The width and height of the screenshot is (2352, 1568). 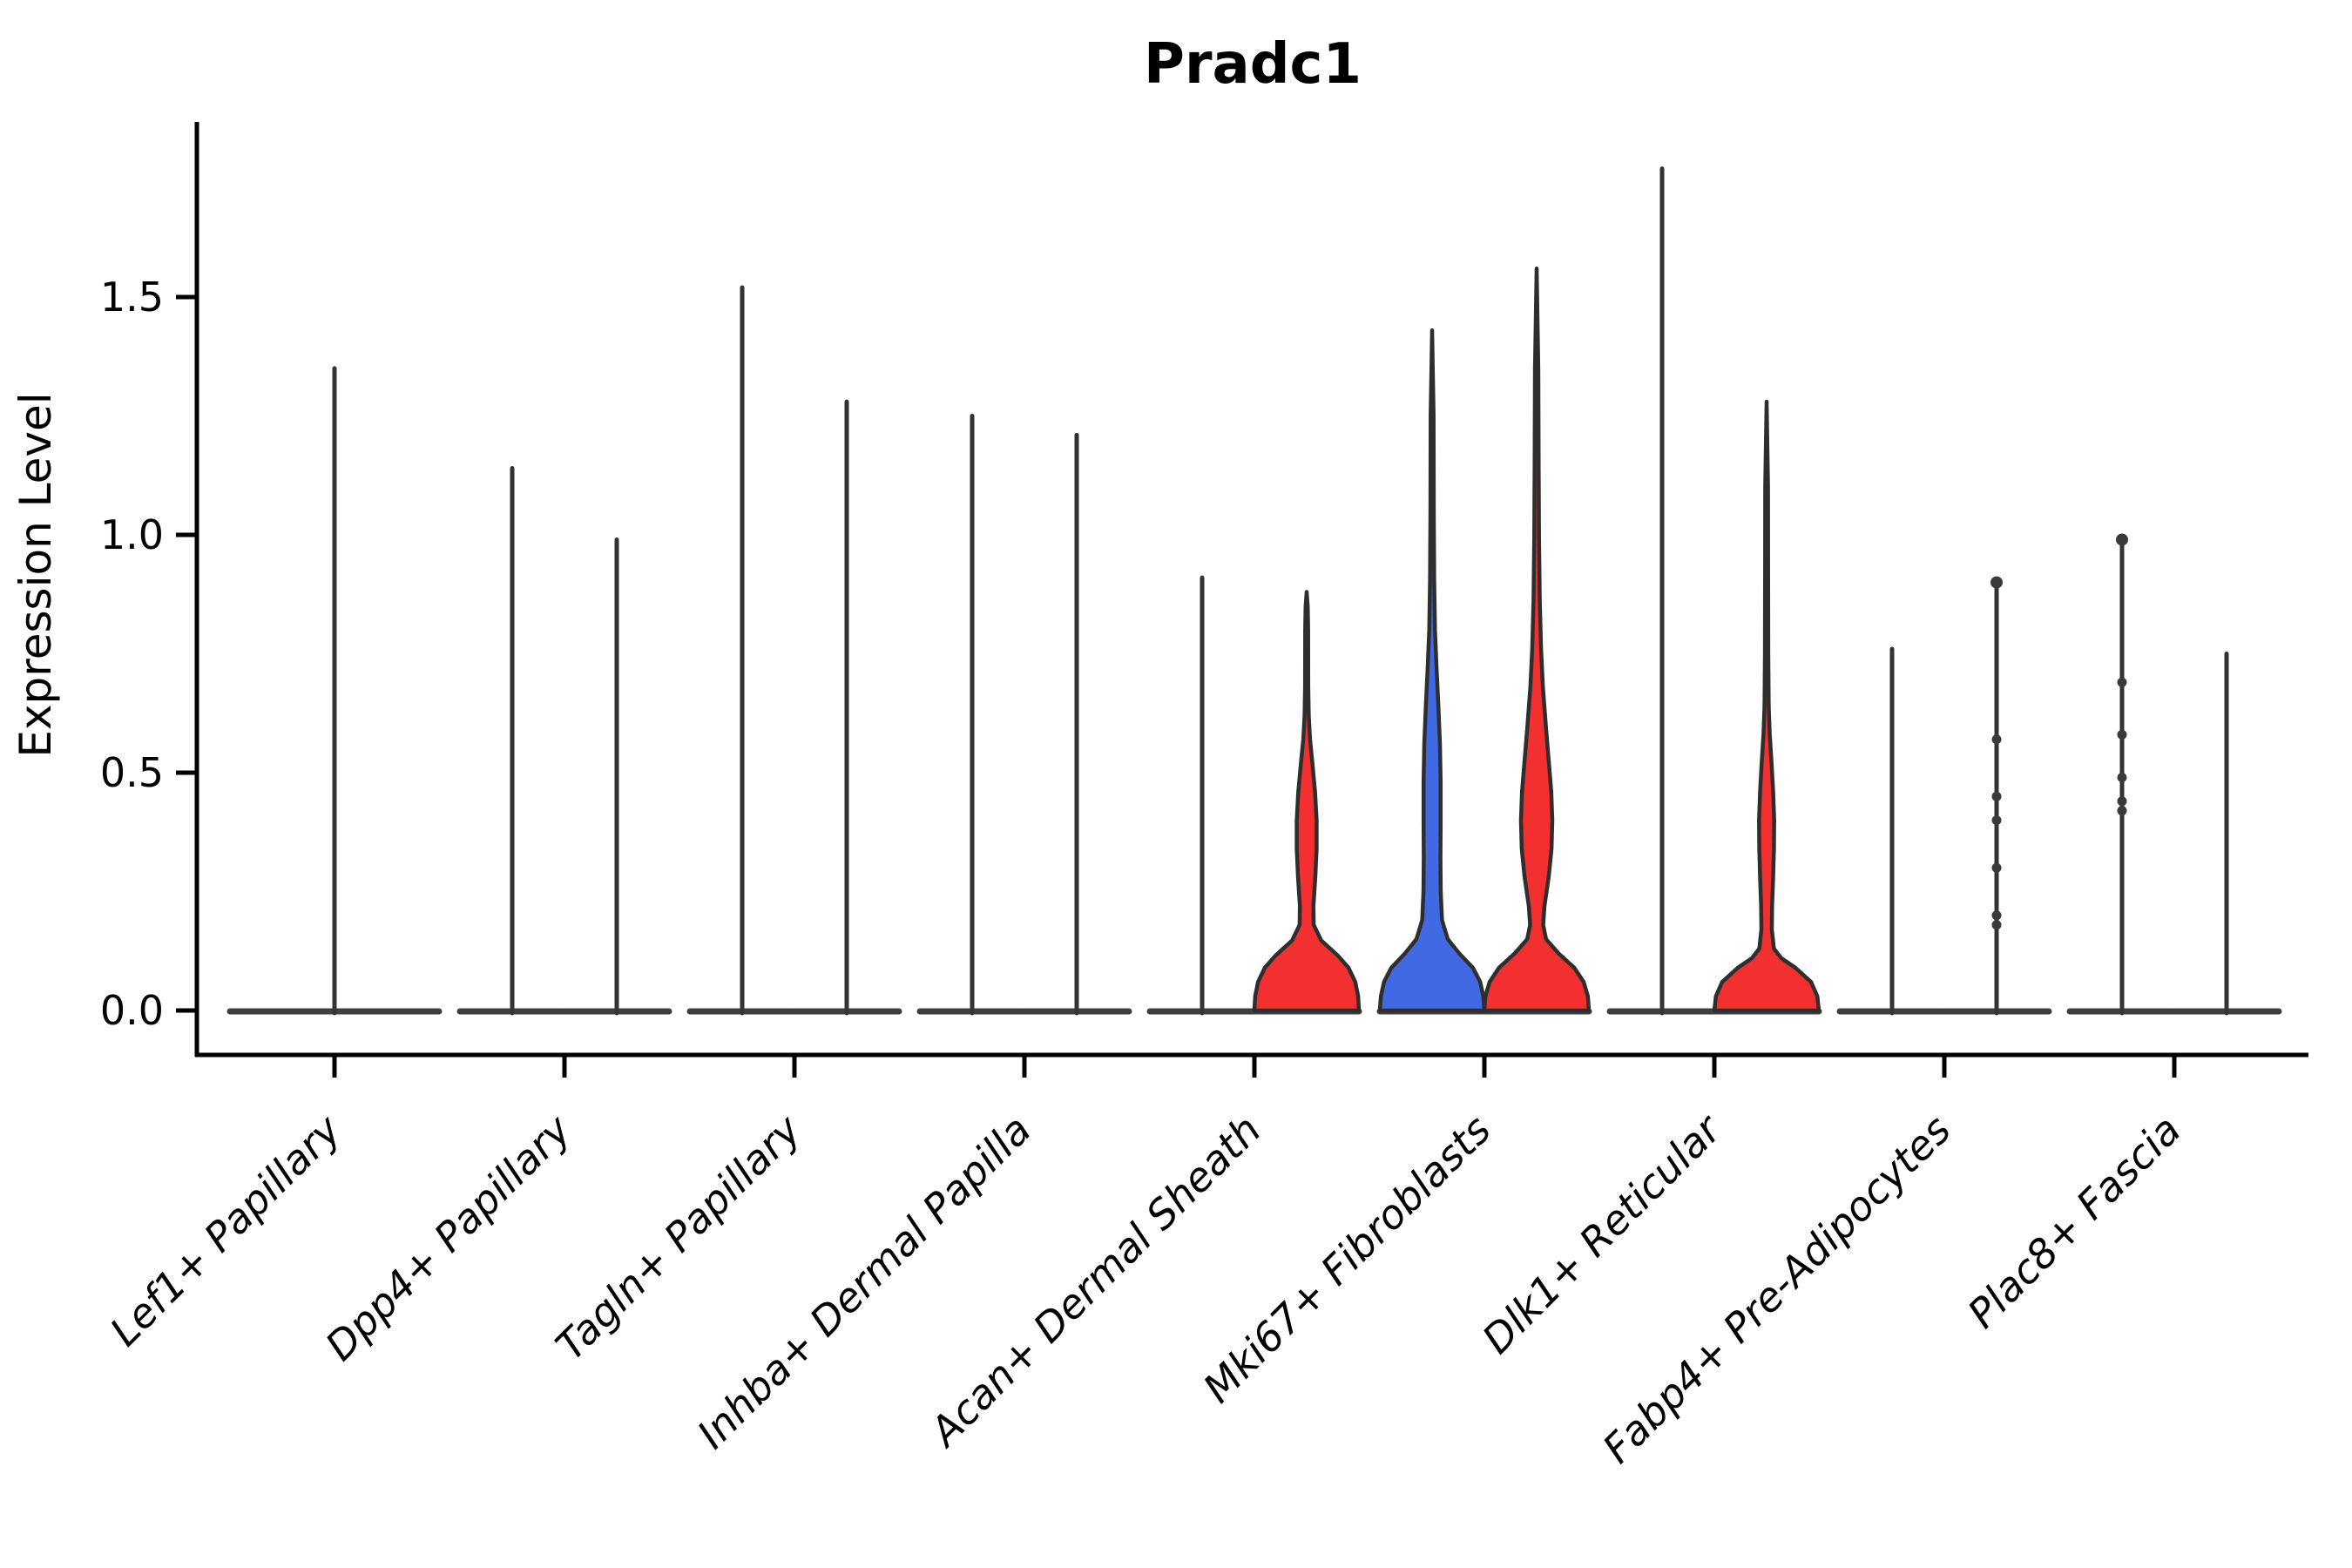 What do you see at coordinates (35, 574) in the screenshot?
I see `y-axis-label: Expression Level` at bounding box center [35, 574].